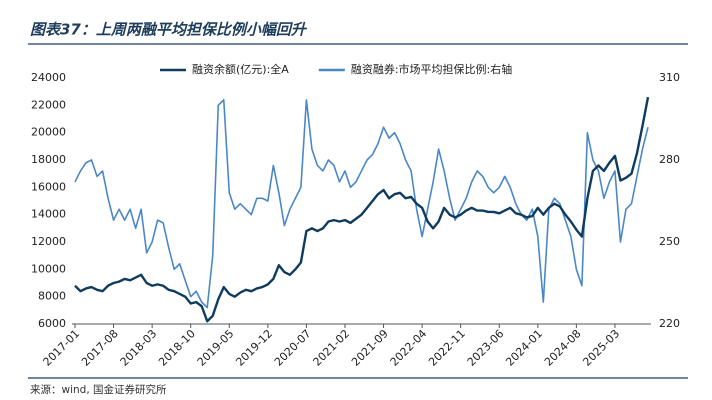  Describe the element at coordinates (431, 69) in the screenshot. I see `legend-label: 融资融券:市场平均担保比例:右轴` at that location.